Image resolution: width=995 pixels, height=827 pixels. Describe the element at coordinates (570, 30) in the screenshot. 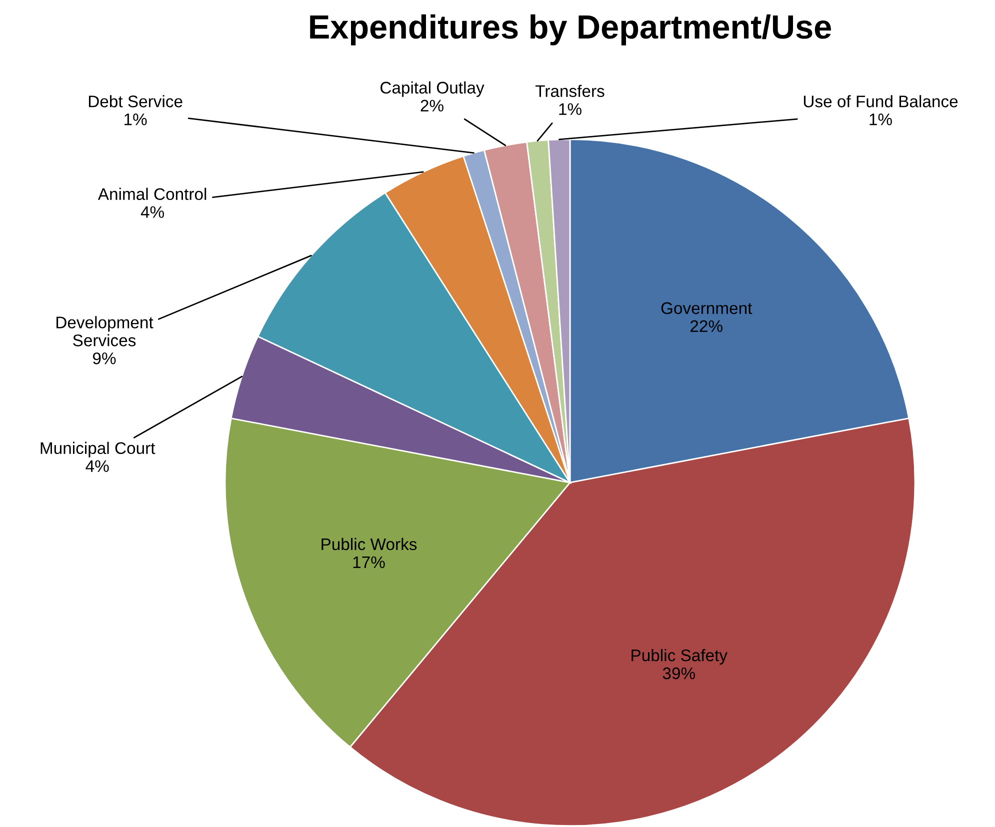

I see `chart-title: Expenditures by Department/Use` at that location.